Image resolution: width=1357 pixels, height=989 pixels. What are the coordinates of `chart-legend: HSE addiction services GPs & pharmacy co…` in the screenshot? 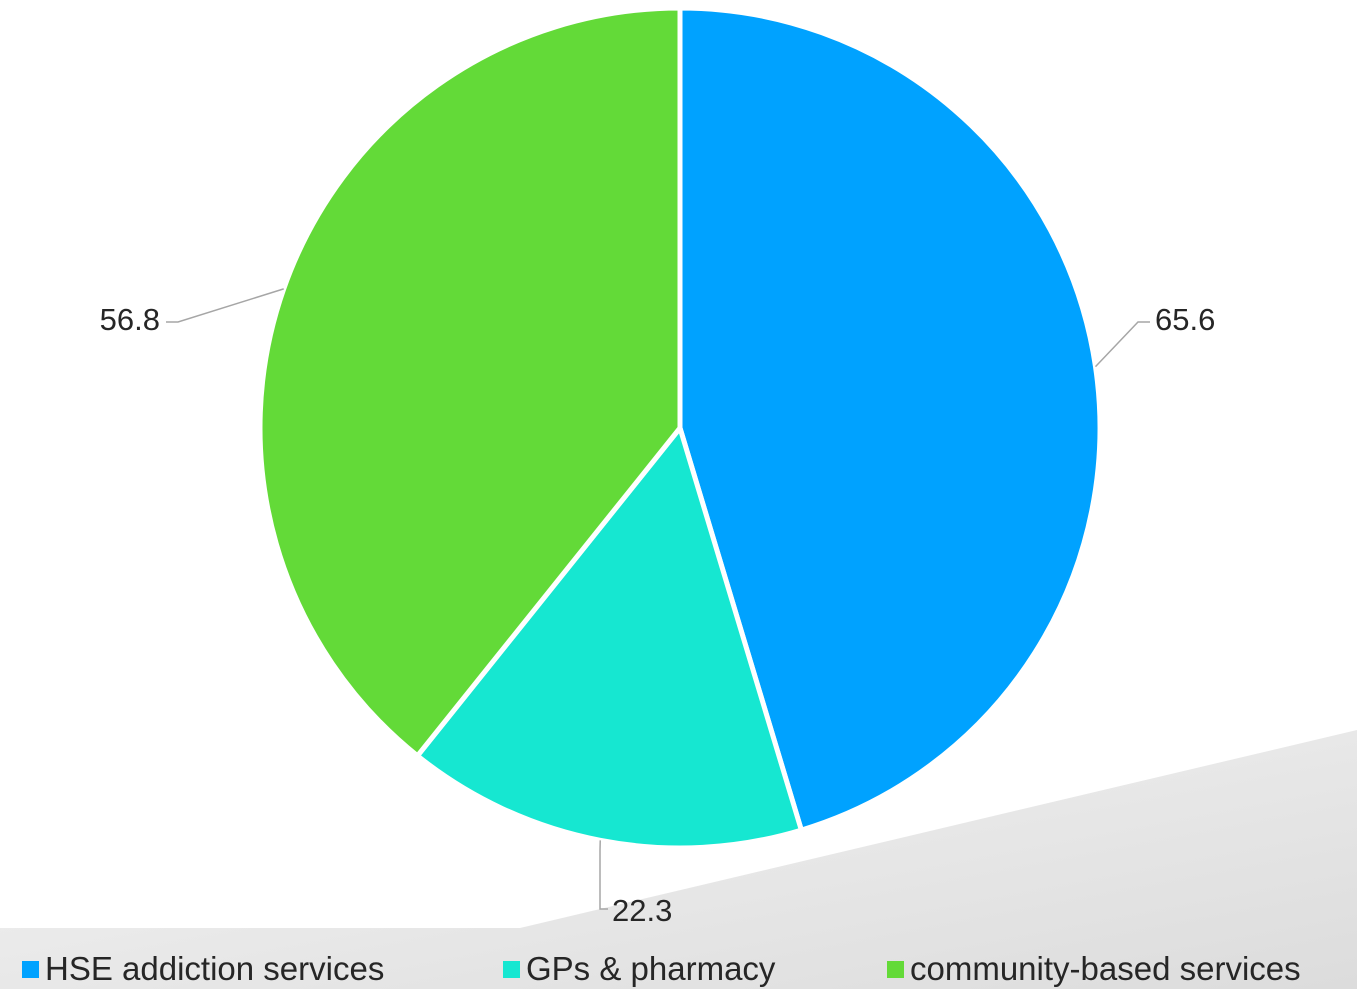 It's located at (678, 968).